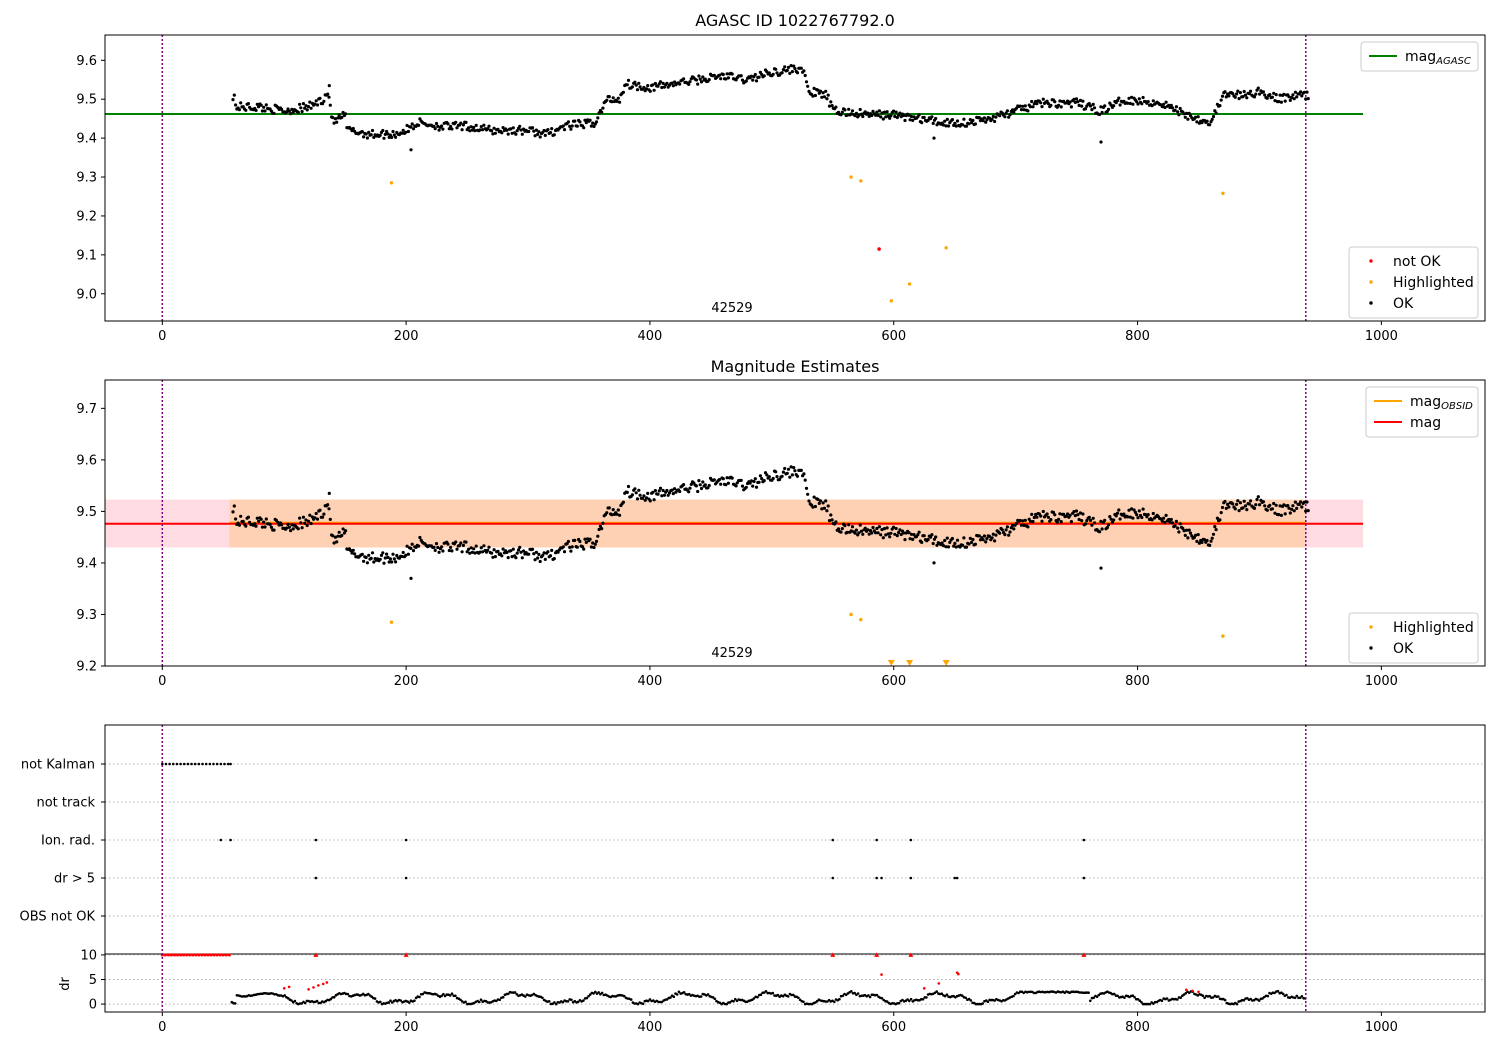 This screenshot has height=1050, width=1500. What do you see at coordinates (93, 1005) in the screenshot?
I see `dr-ytick-label: 0` at bounding box center [93, 1005].